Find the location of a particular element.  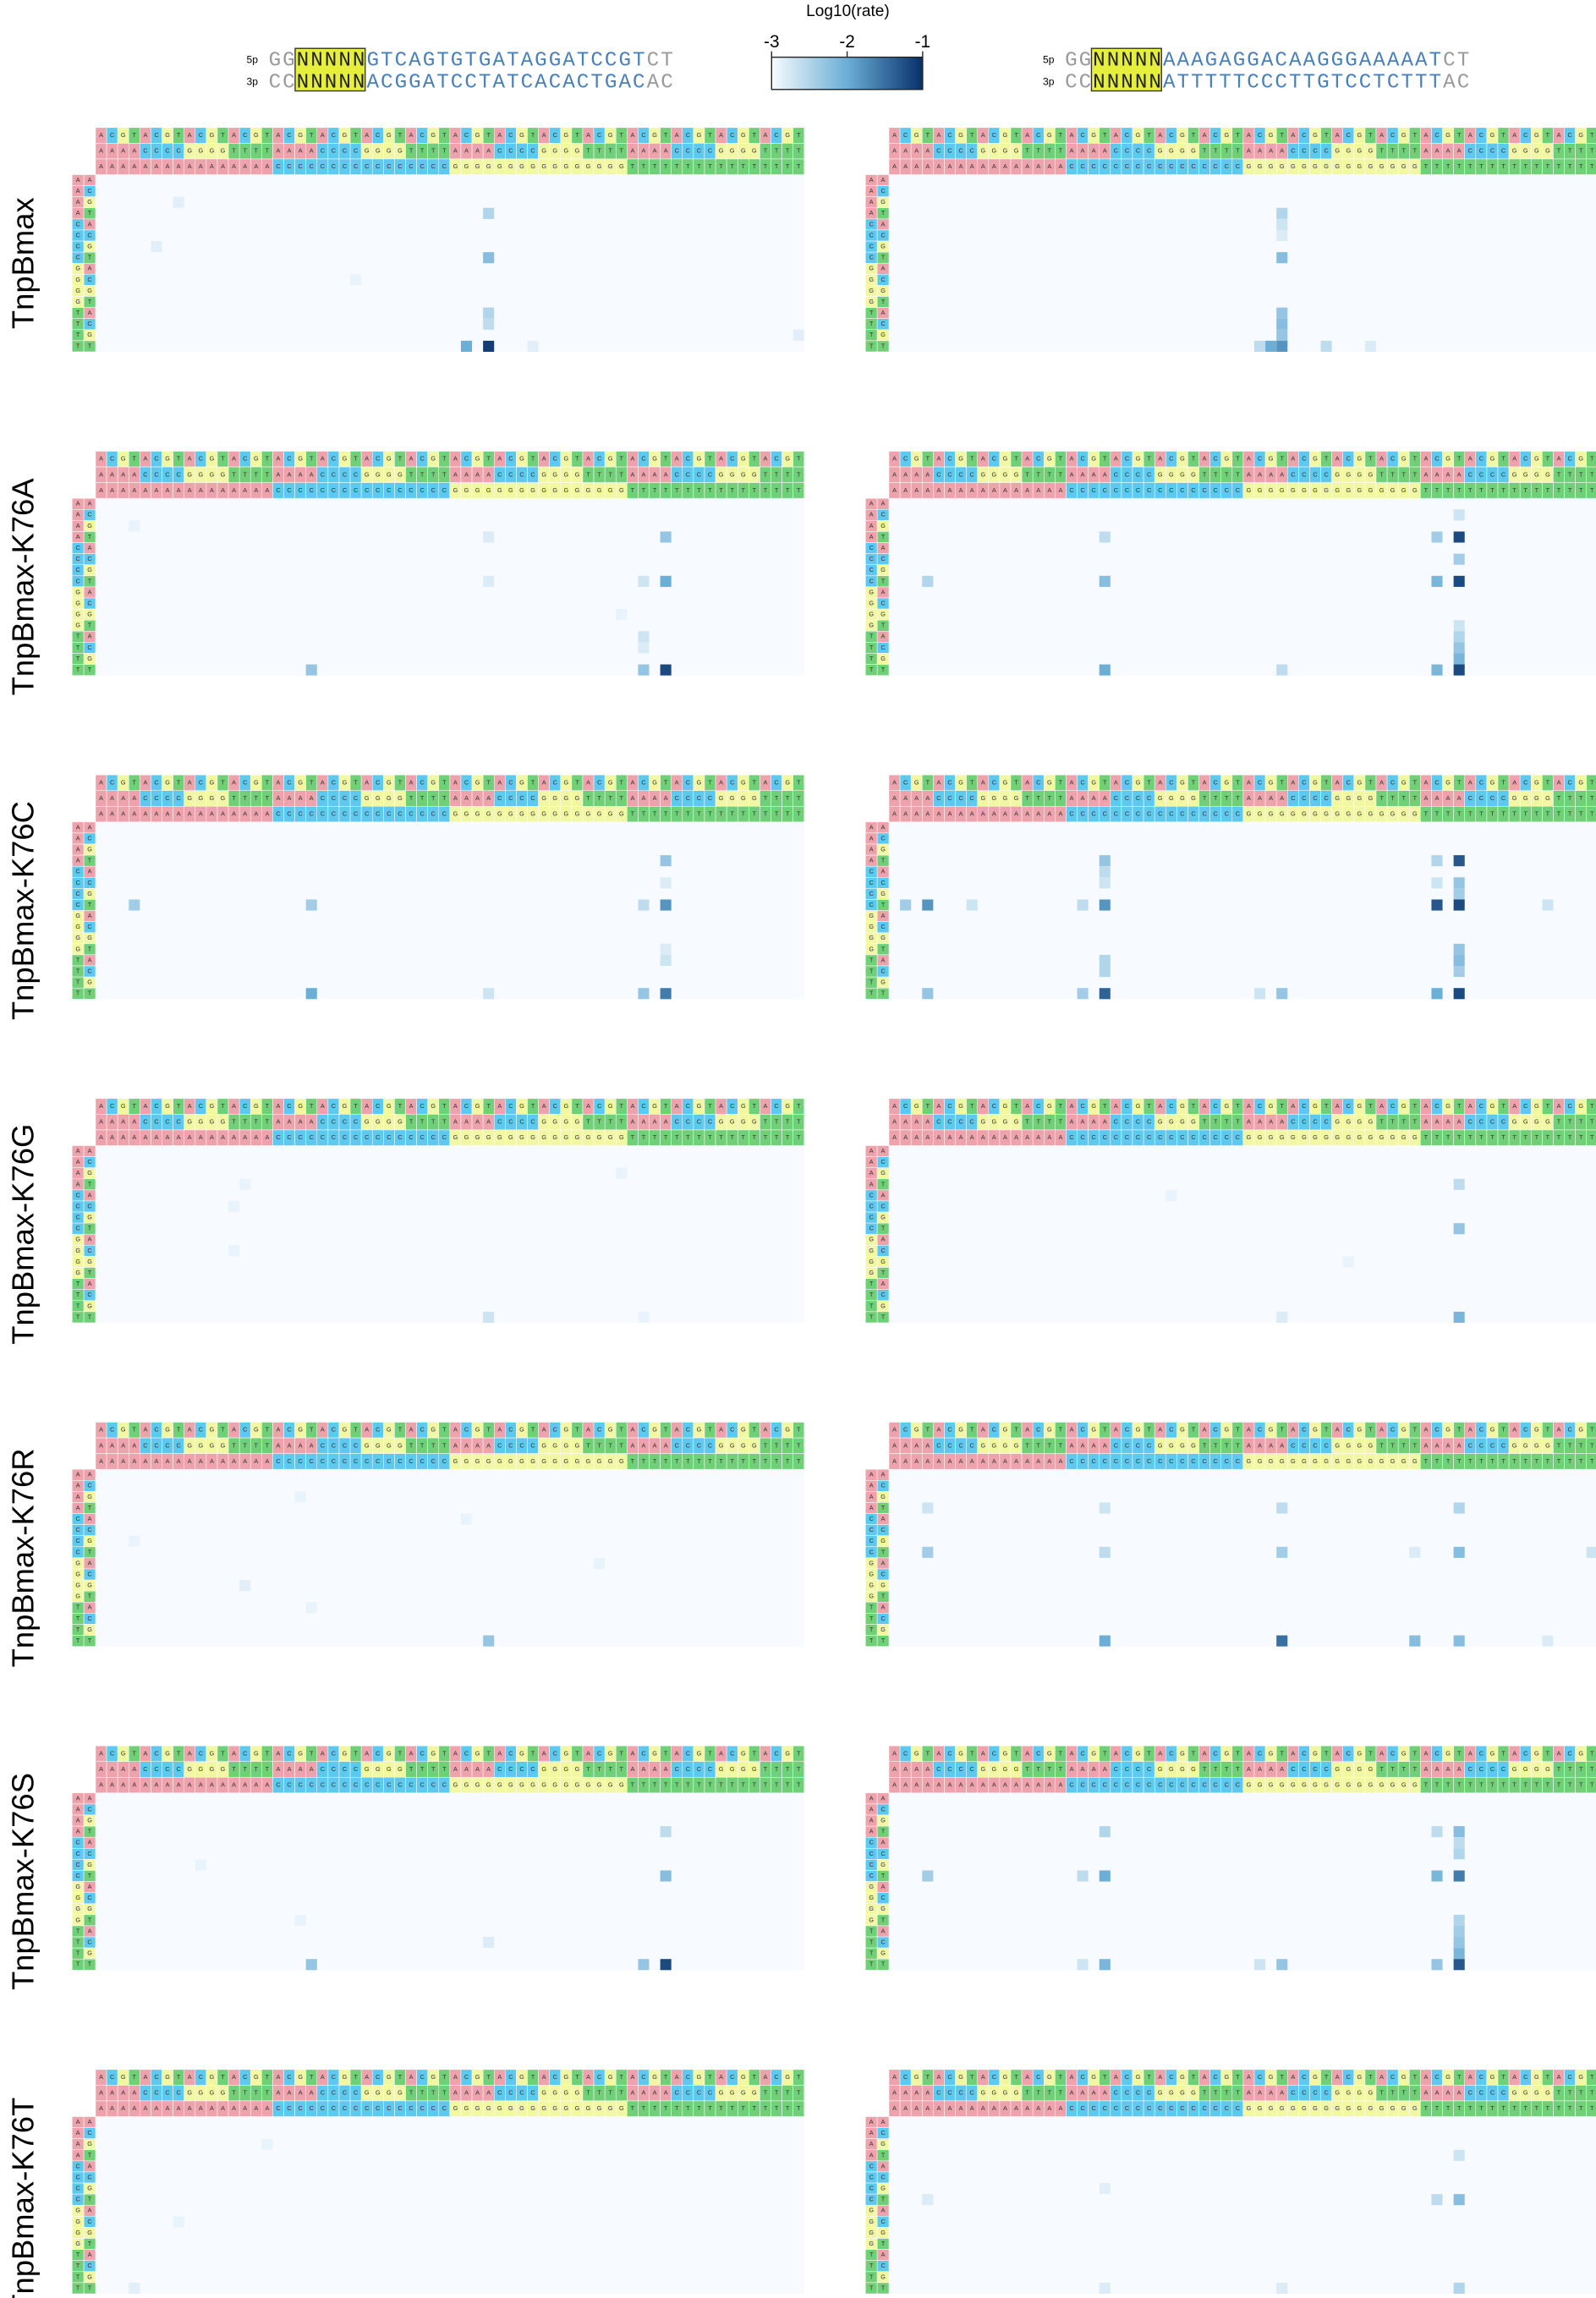

panel-label: TnpBmax-K76A is located at coordinates (22, 587).